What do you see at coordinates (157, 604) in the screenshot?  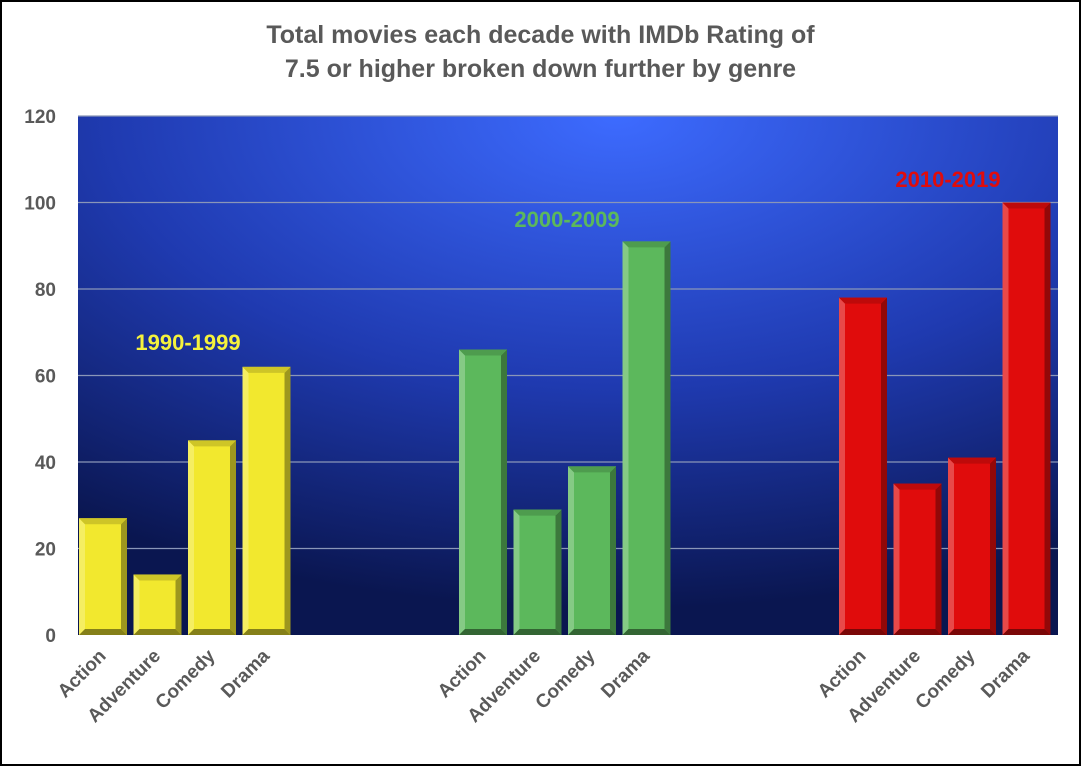 I see `bar-1990-1999-adventure` at bounding box center [157, 604].